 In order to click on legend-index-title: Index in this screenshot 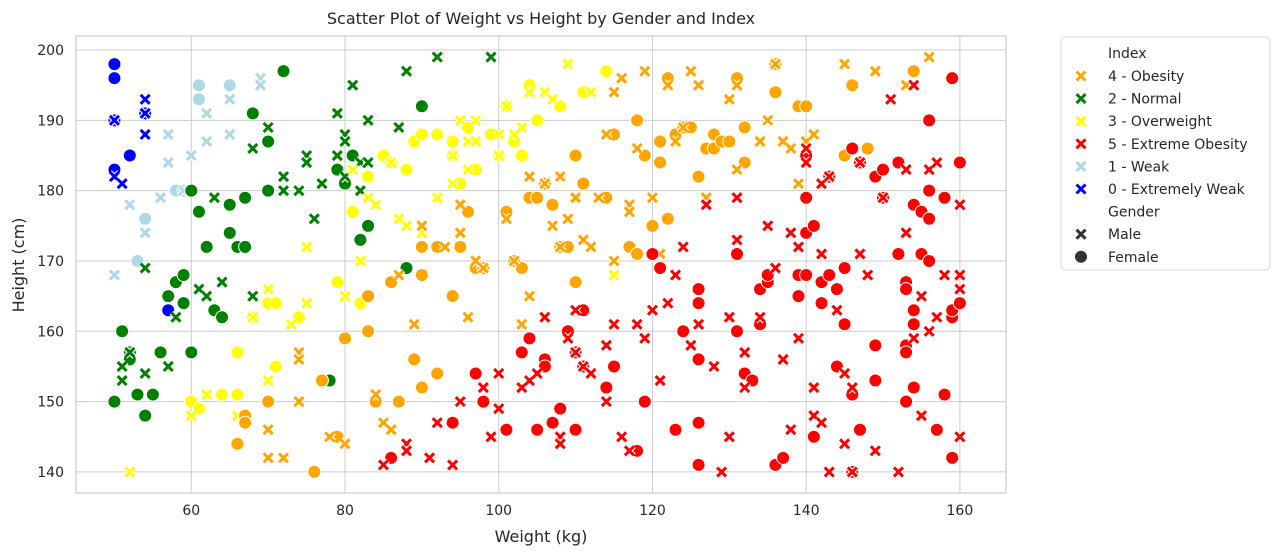, I will do `click(1127, 54)`.